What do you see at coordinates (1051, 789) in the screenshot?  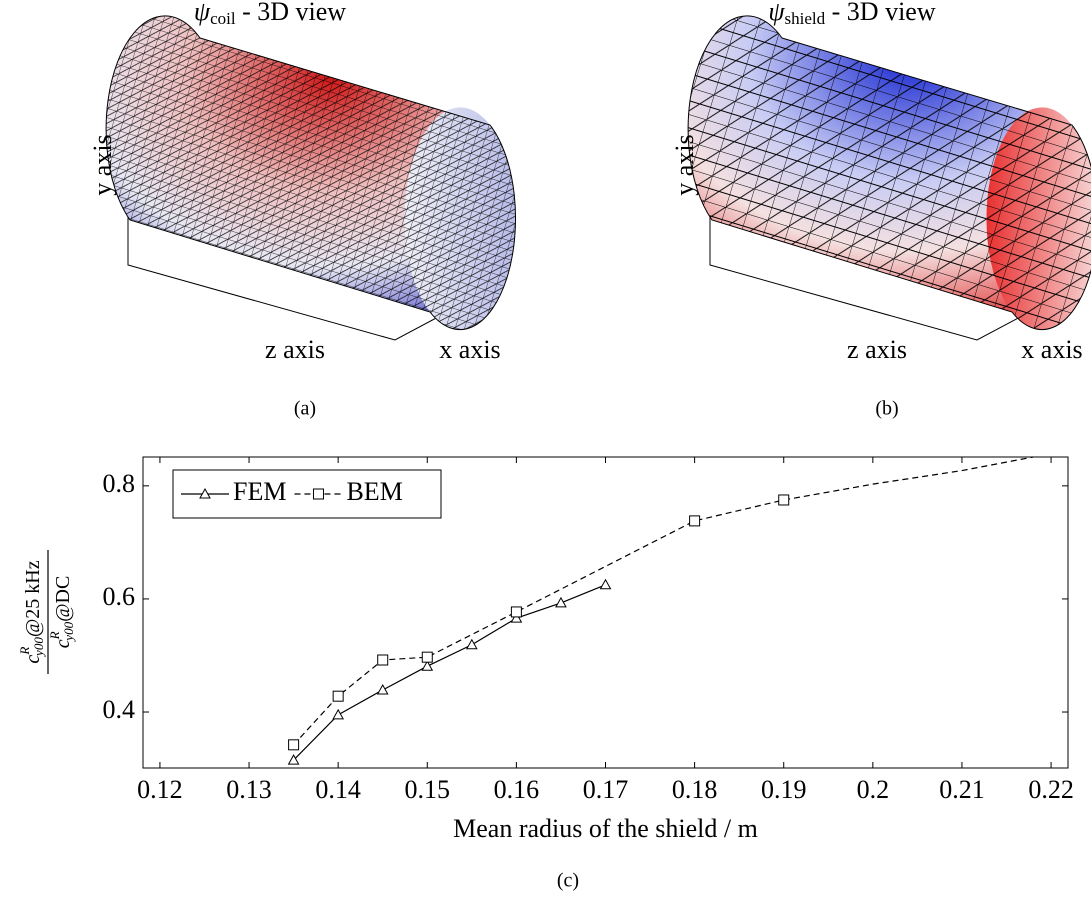 I see `x-tick-label: 0.22` at bounding box center [1051, 789].